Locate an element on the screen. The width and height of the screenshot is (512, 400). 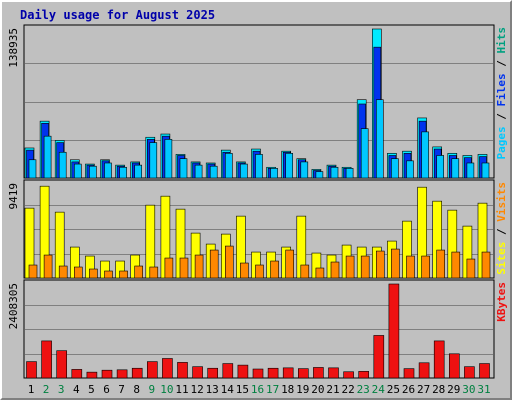
chart-title: Daily usage for August 2025 is located at coordinates (117, 15).